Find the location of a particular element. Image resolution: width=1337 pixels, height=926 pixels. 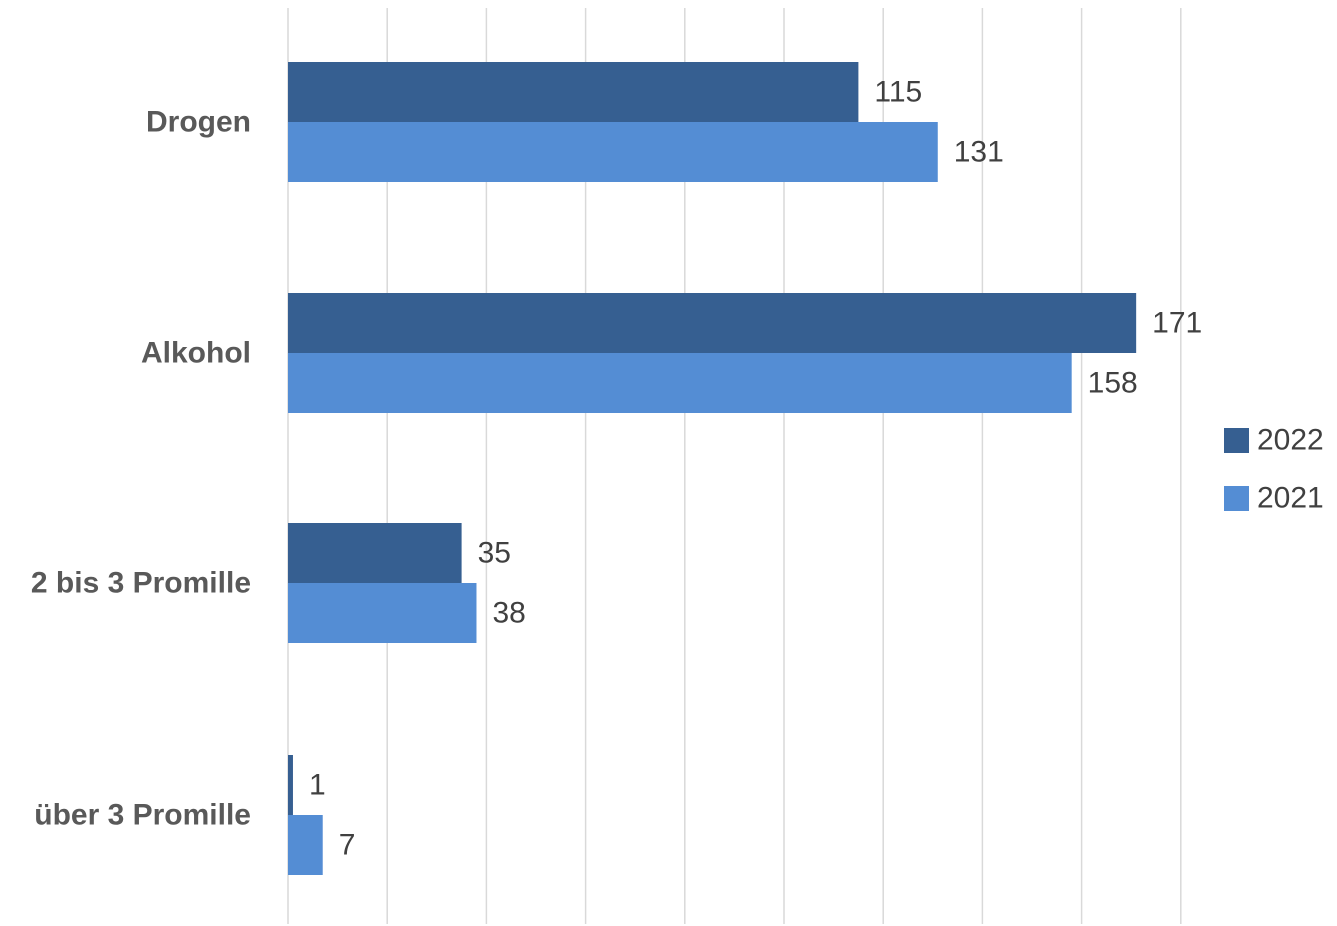

category-label: über 3 Promille is located at coordinates (142, 815).